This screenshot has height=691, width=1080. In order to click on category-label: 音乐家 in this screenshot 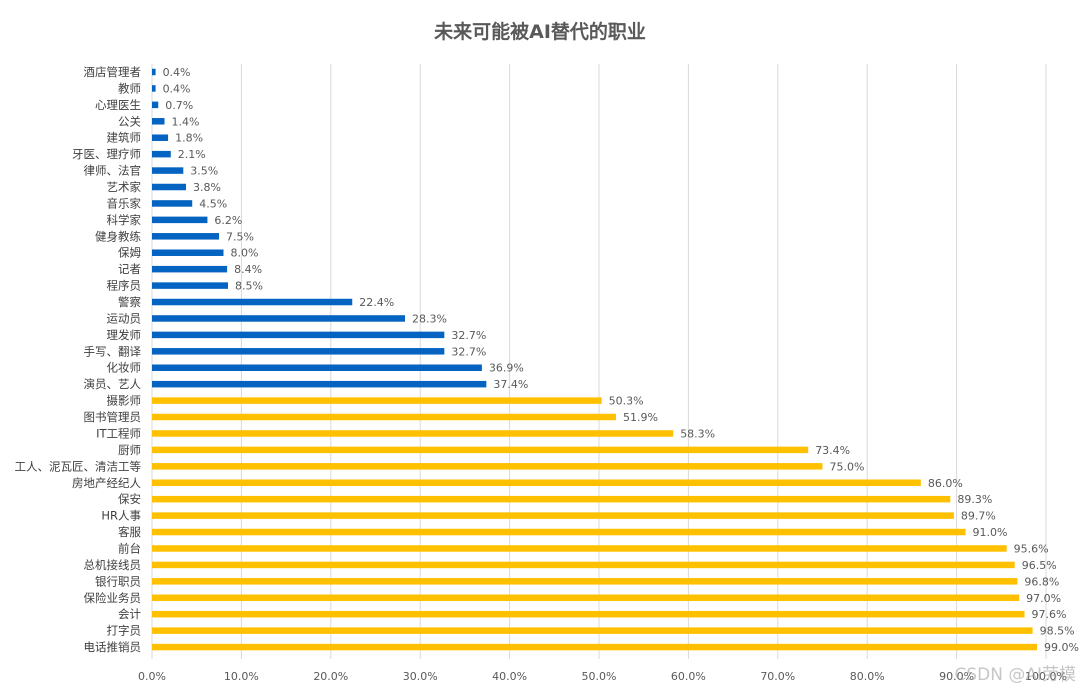, I will do `click(124, 203)`.